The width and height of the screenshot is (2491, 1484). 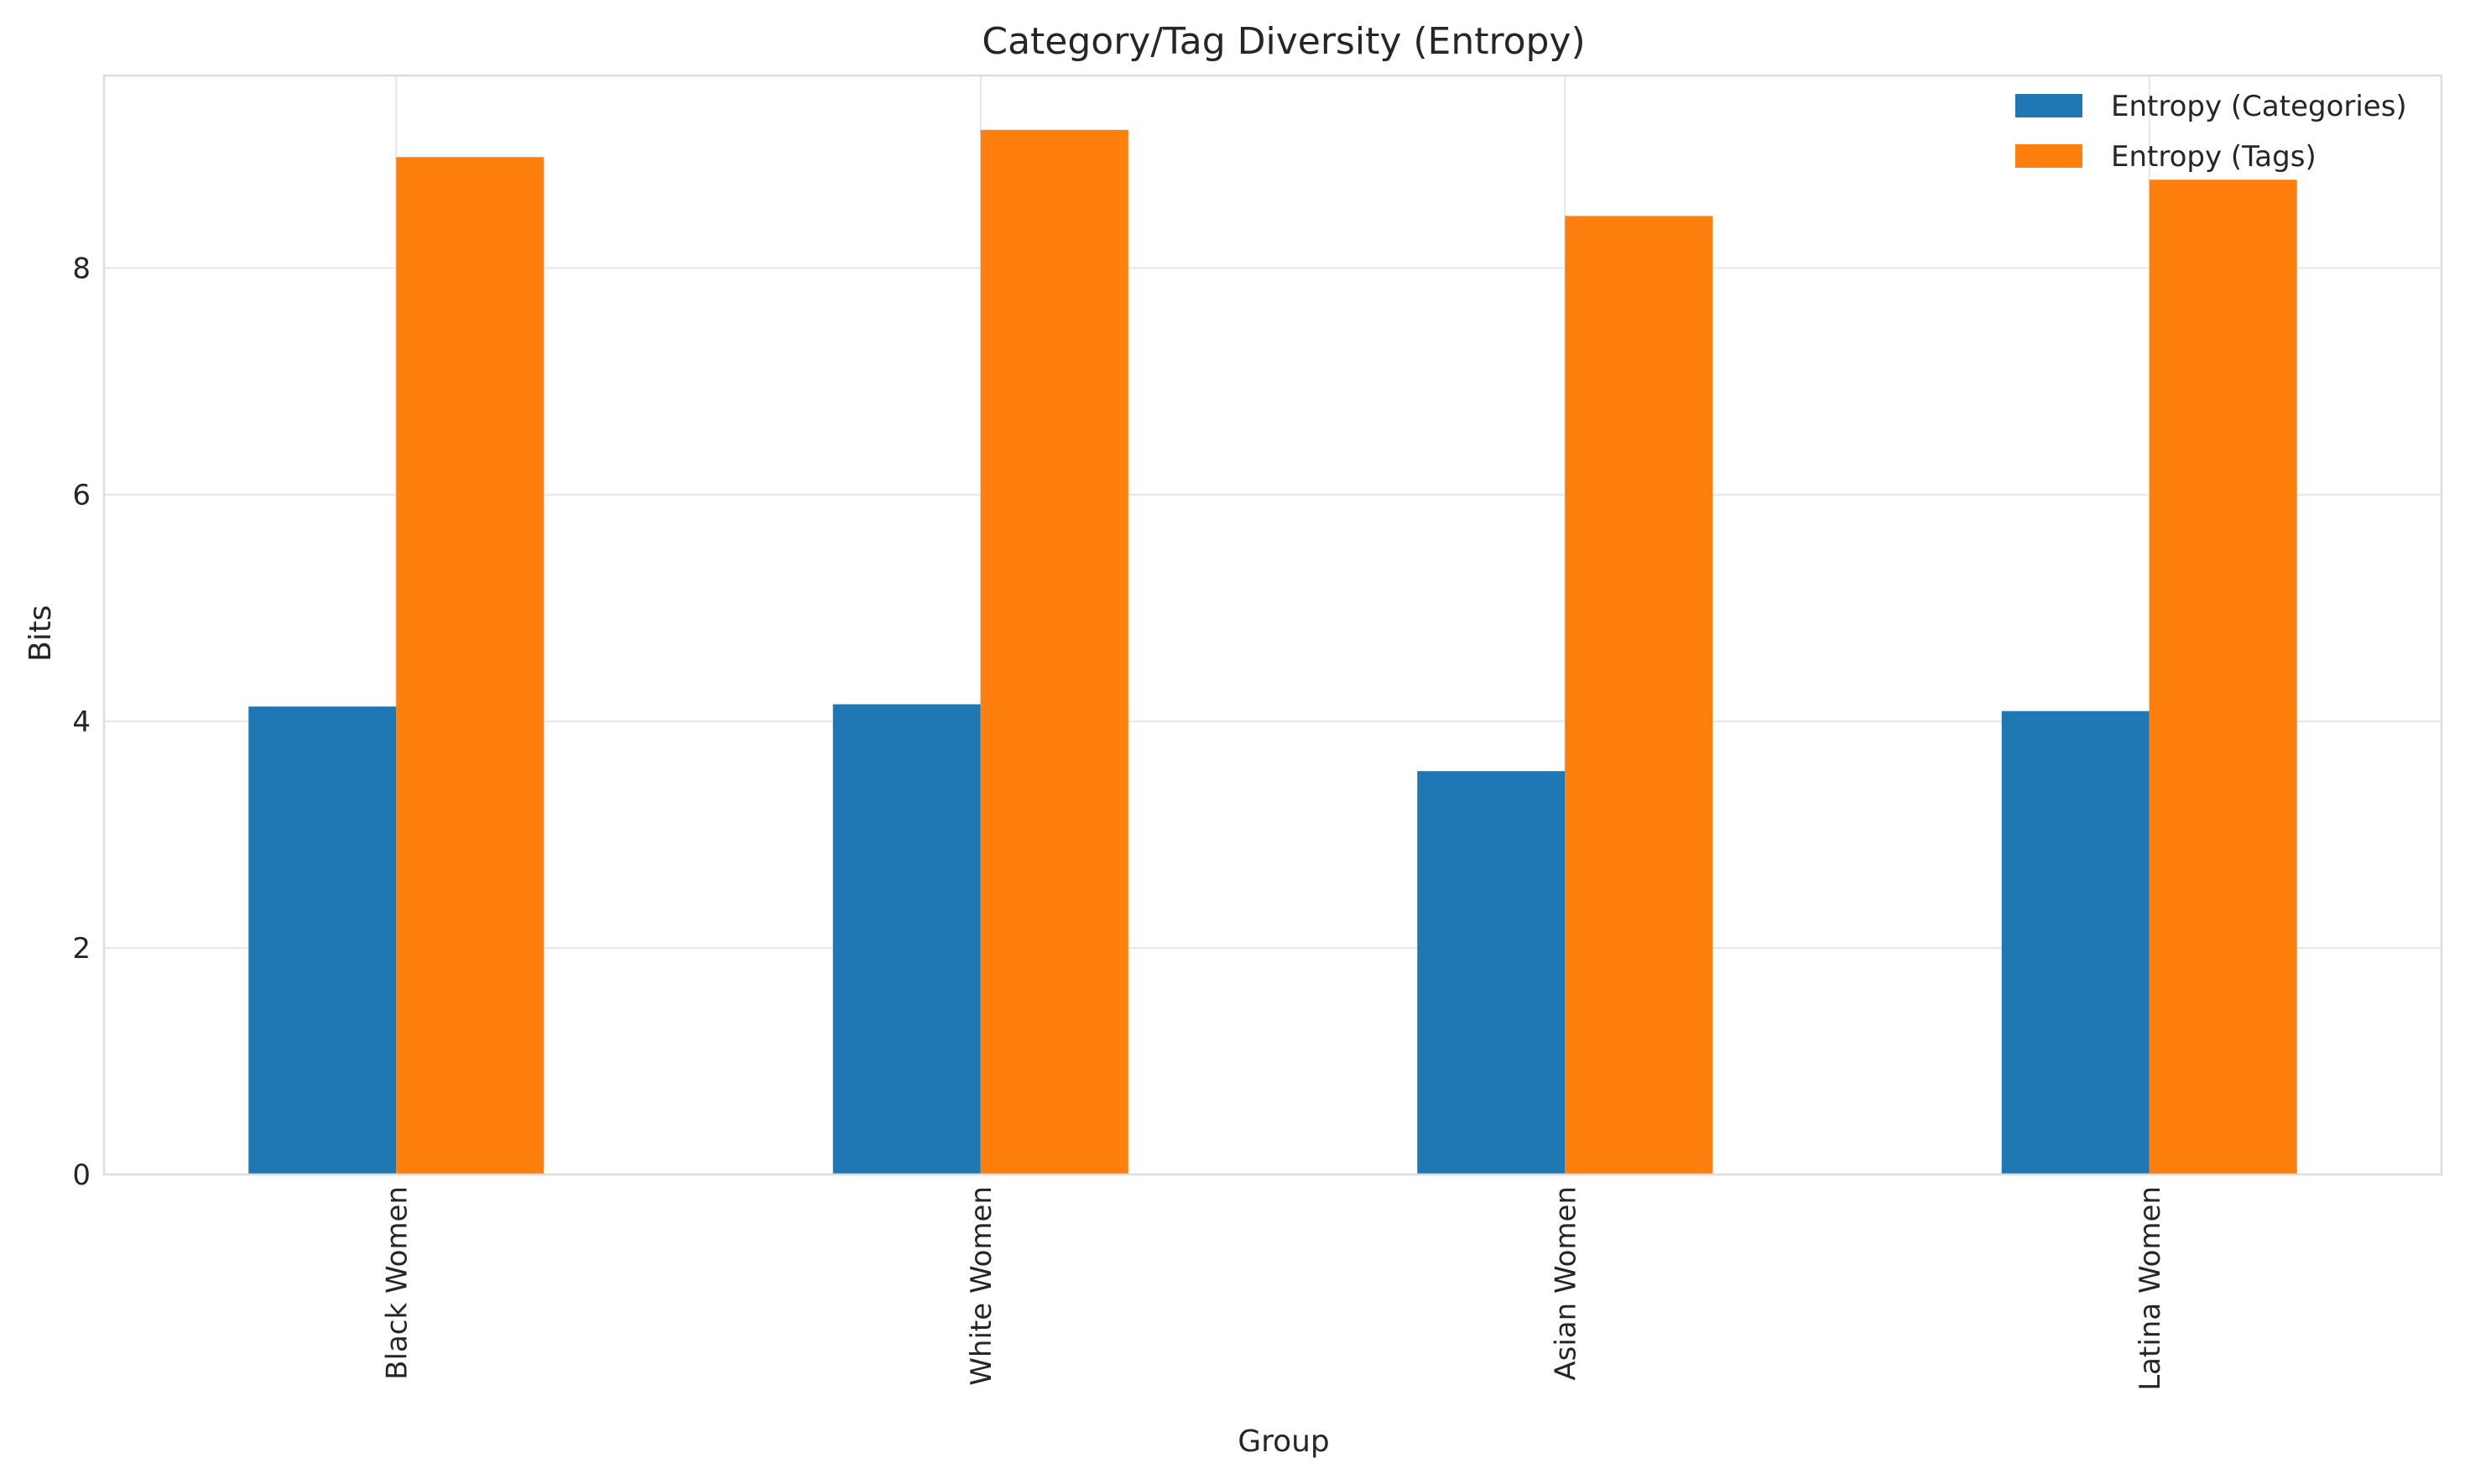 What do you see at coordinates (1284, 1441) in the screenshot?
I see `x-axis-label: Group` at bounding box center [1284, 1441].